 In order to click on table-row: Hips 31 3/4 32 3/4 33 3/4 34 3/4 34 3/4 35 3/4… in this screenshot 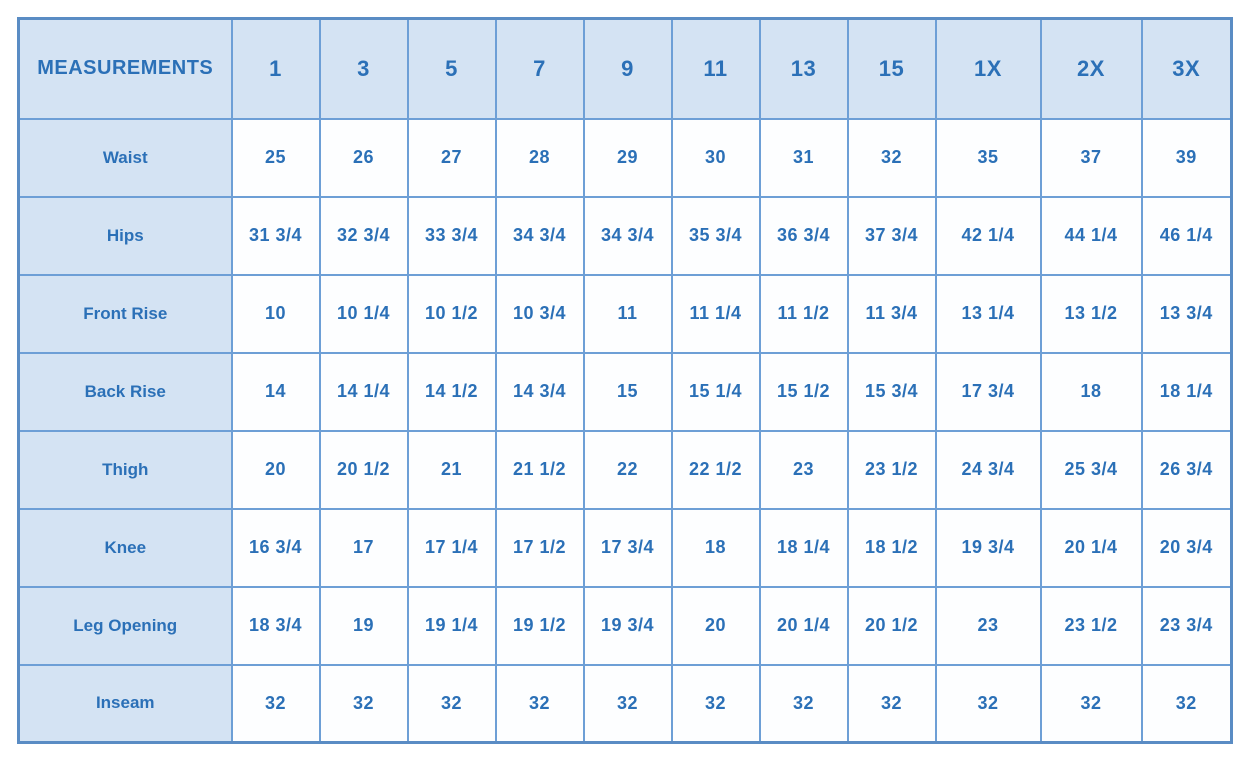, I will do `click(625, 235)`.